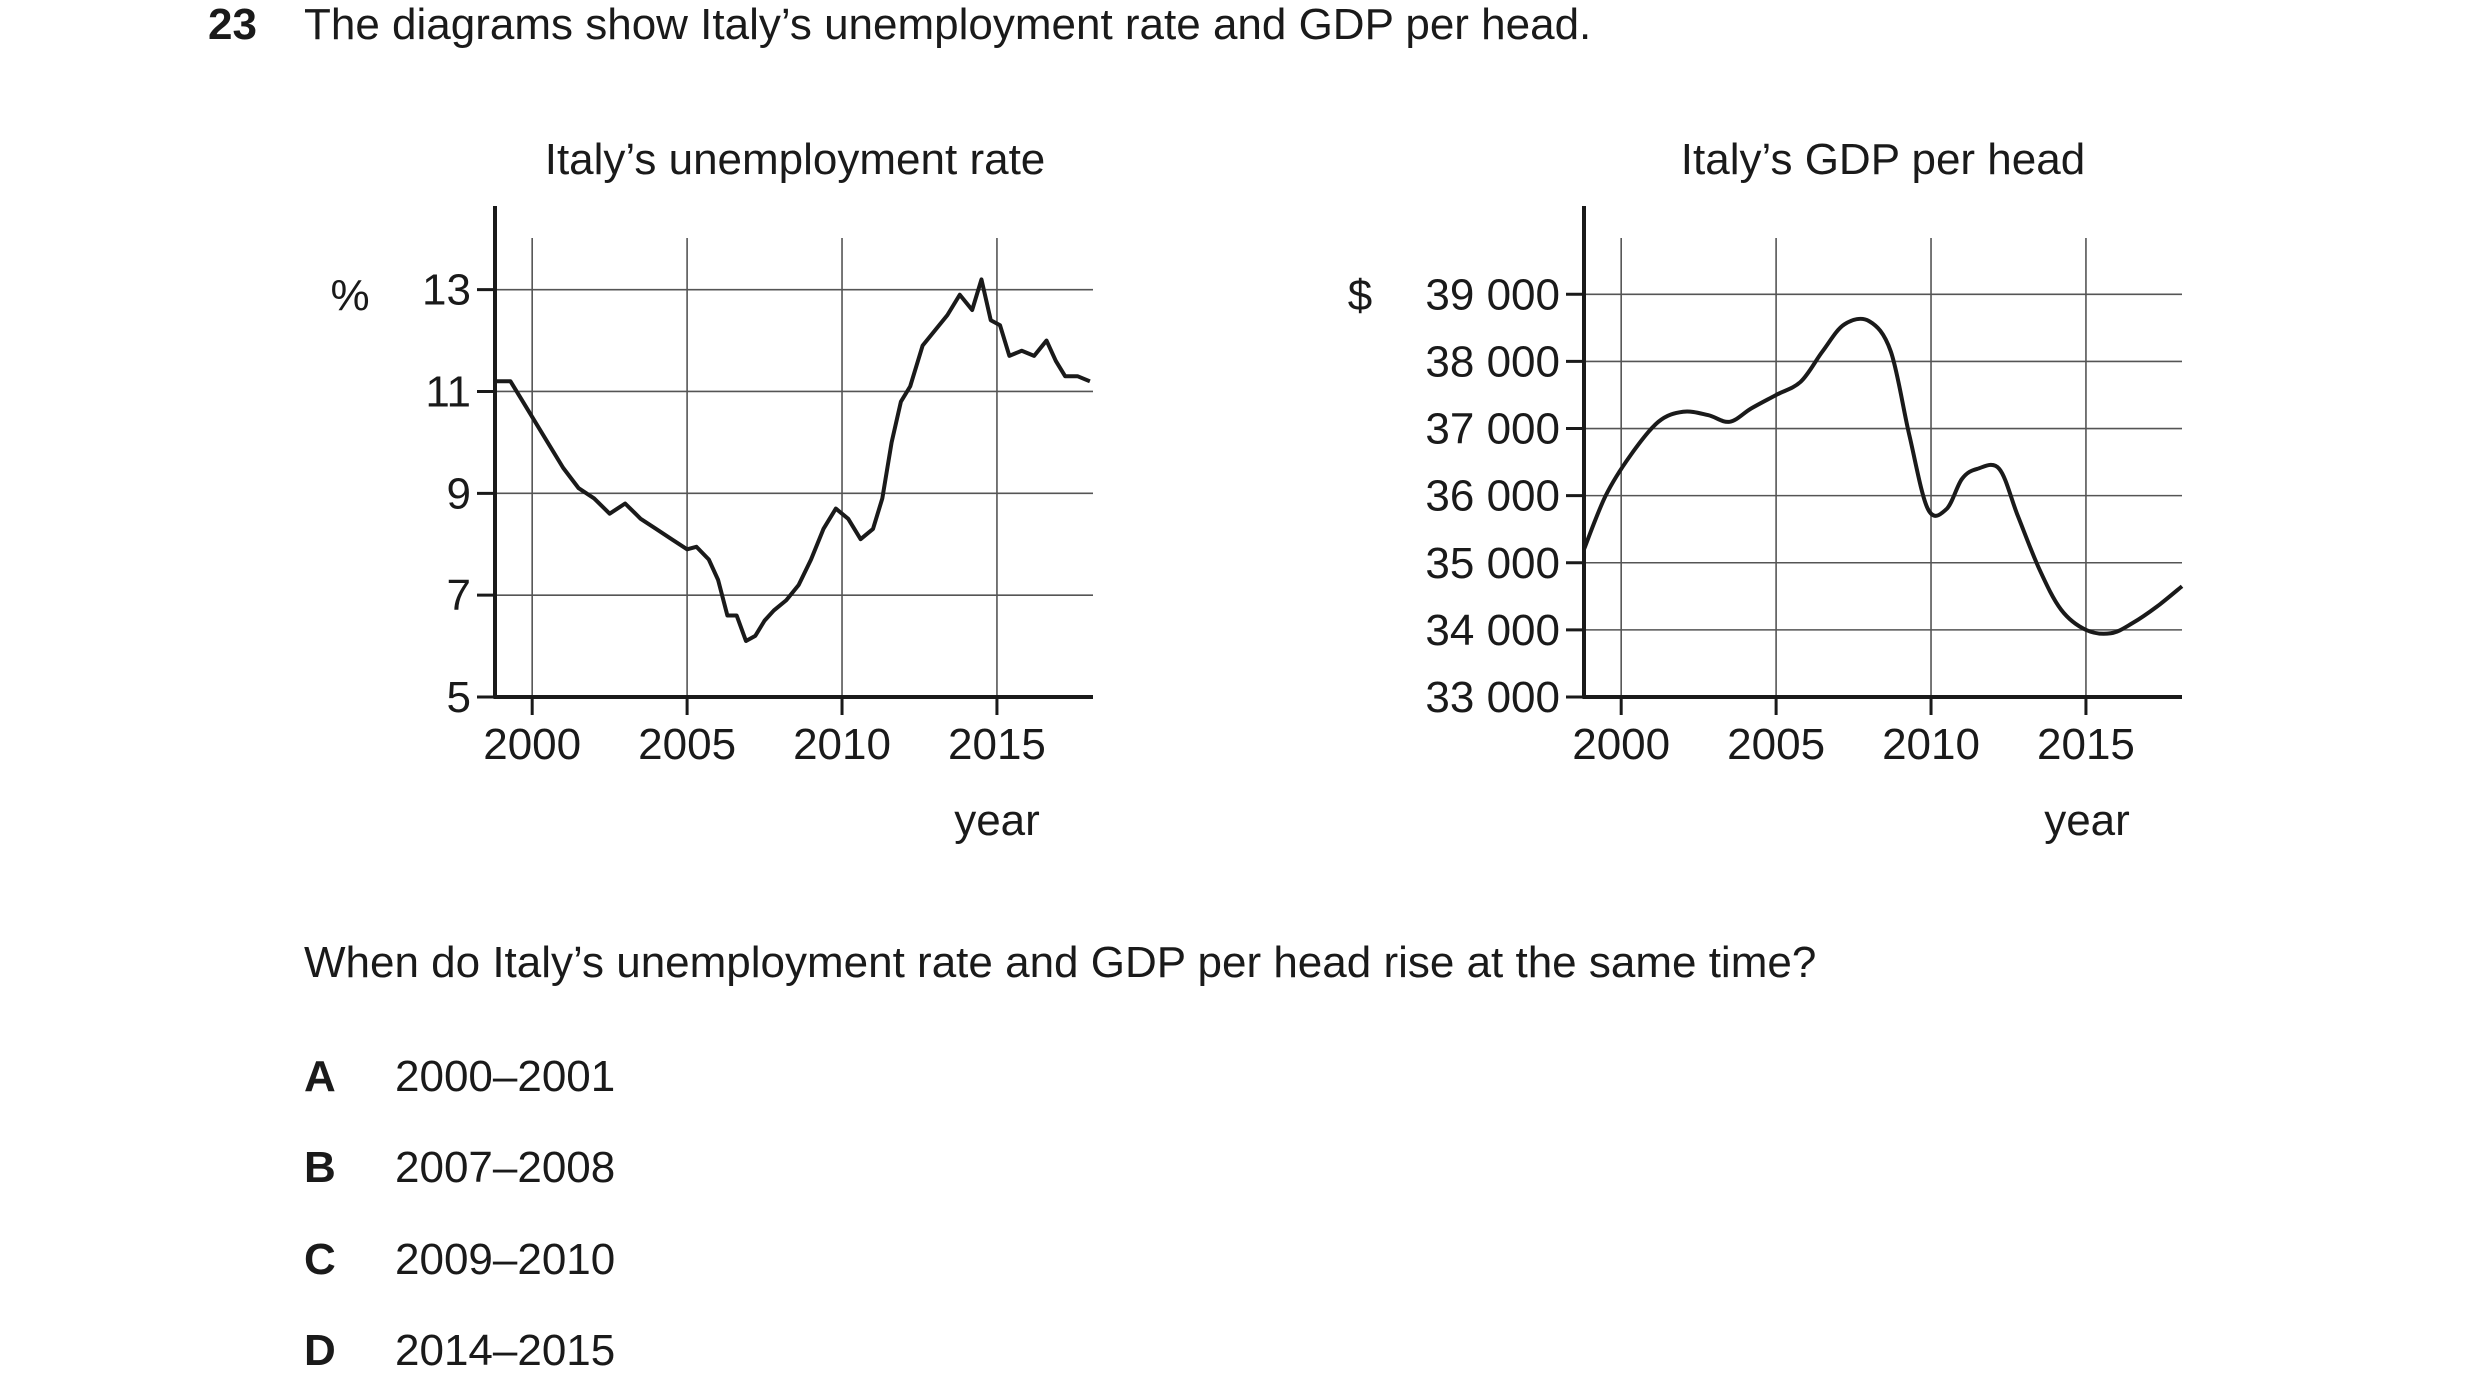 The image size is (2481, 1393). Describe the element at coordinates (505, 1076) in the screenshot. I see `option-text: 2000–2001` at that location.